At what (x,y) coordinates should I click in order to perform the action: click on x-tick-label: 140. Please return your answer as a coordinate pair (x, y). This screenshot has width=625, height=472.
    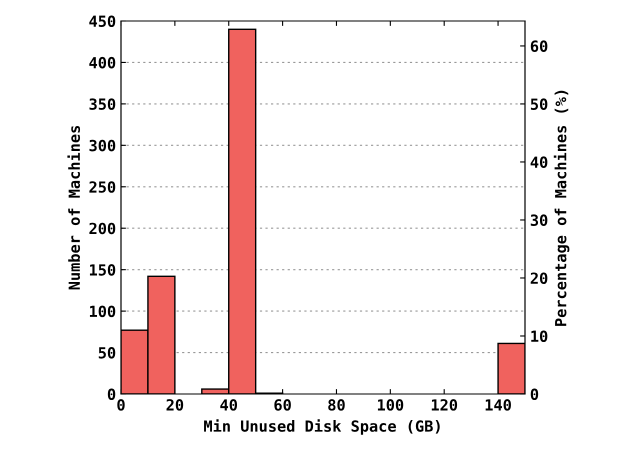
    Looking at the image, I should click on (498, 405).